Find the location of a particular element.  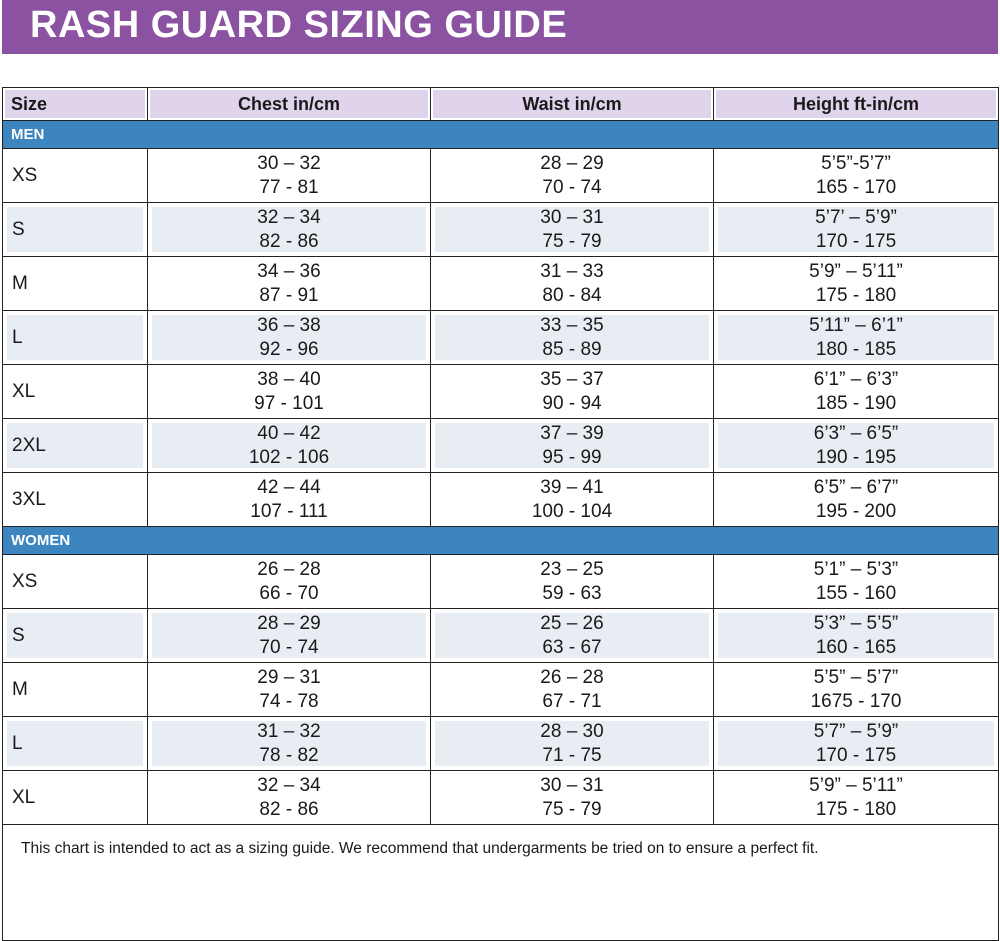

chest-imperial: 36 – 38 is located at coordinates (289, 325).